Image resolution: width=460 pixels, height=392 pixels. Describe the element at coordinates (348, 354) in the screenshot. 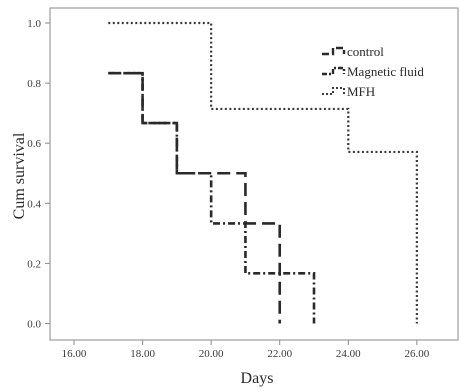

I see `x-tick-label: 24.00` at that location.